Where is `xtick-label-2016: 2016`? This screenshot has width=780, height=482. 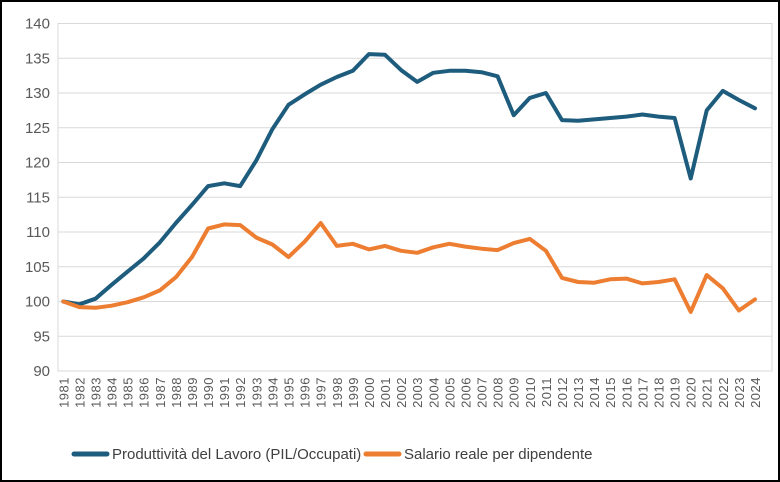 xtick-label-2016: 2016 is located at coordinates (626, 392).